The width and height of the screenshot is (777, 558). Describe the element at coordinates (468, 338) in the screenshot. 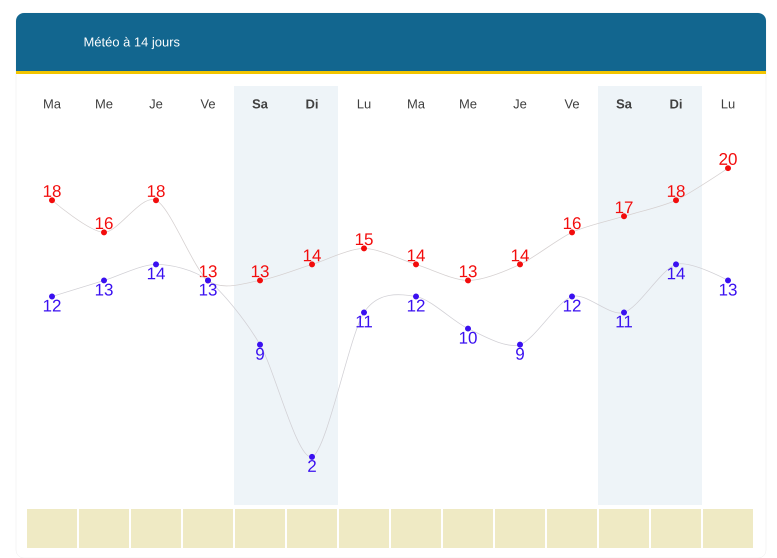

I see `data-label: 10` at that location.